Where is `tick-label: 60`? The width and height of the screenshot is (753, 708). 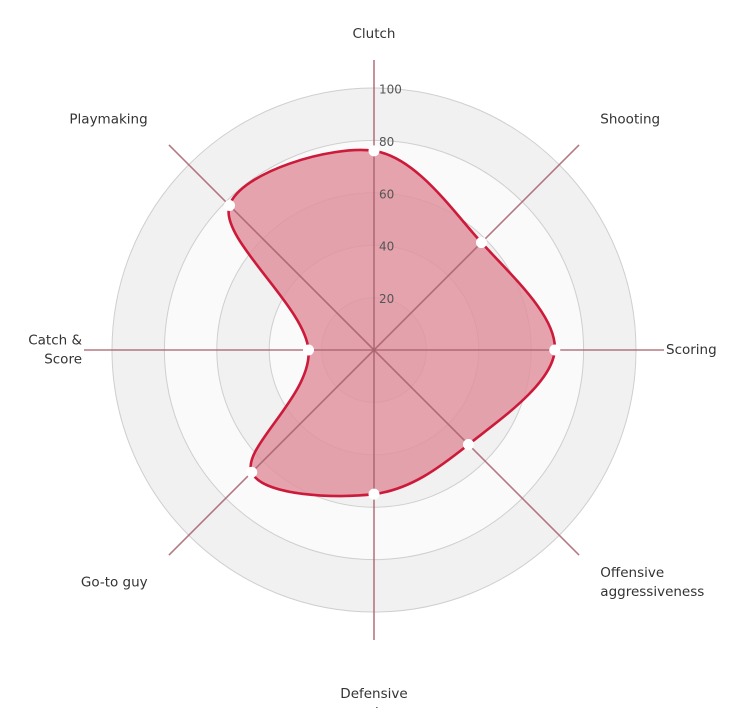
tick-label: 60 is located at coordinates (386, 194).